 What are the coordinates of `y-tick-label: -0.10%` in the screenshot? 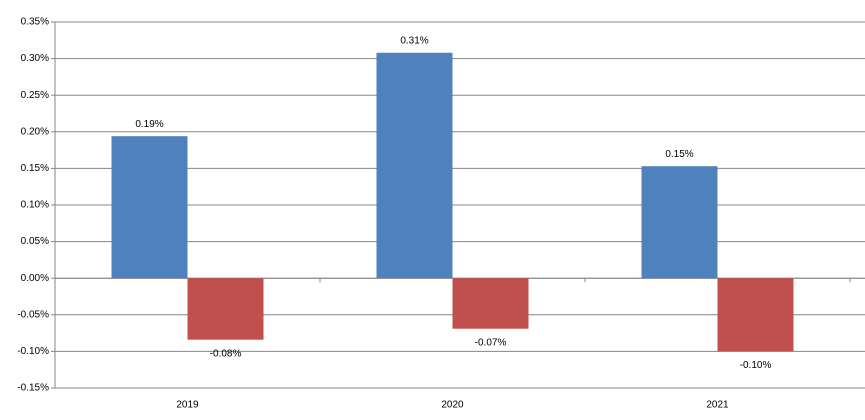 It's located at (33, 351).